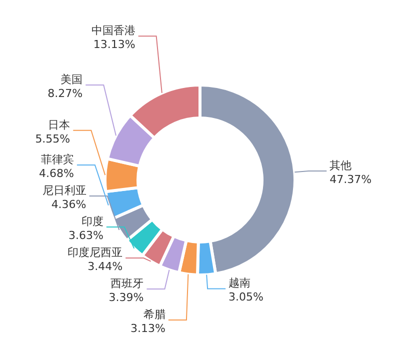 Image resolution: width=400 pixels, height=350 pixels. I want to click on data-label: 8.27%, so click(65, 93).